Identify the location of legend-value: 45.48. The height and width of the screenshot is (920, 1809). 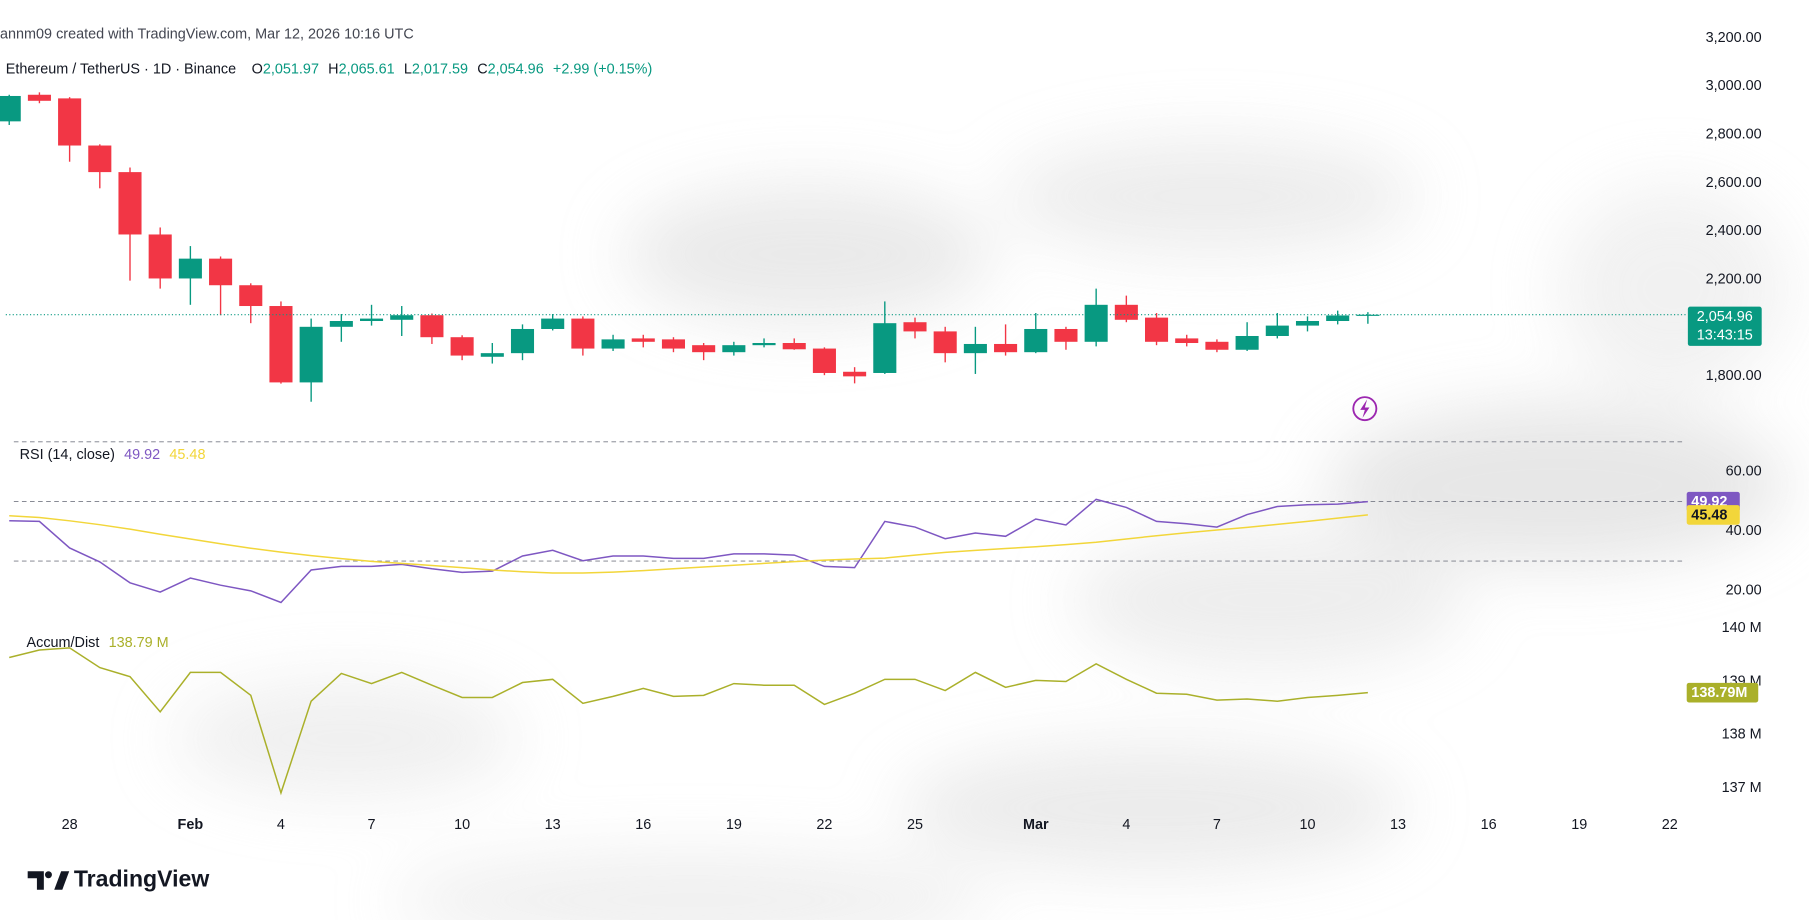
(187, 455).